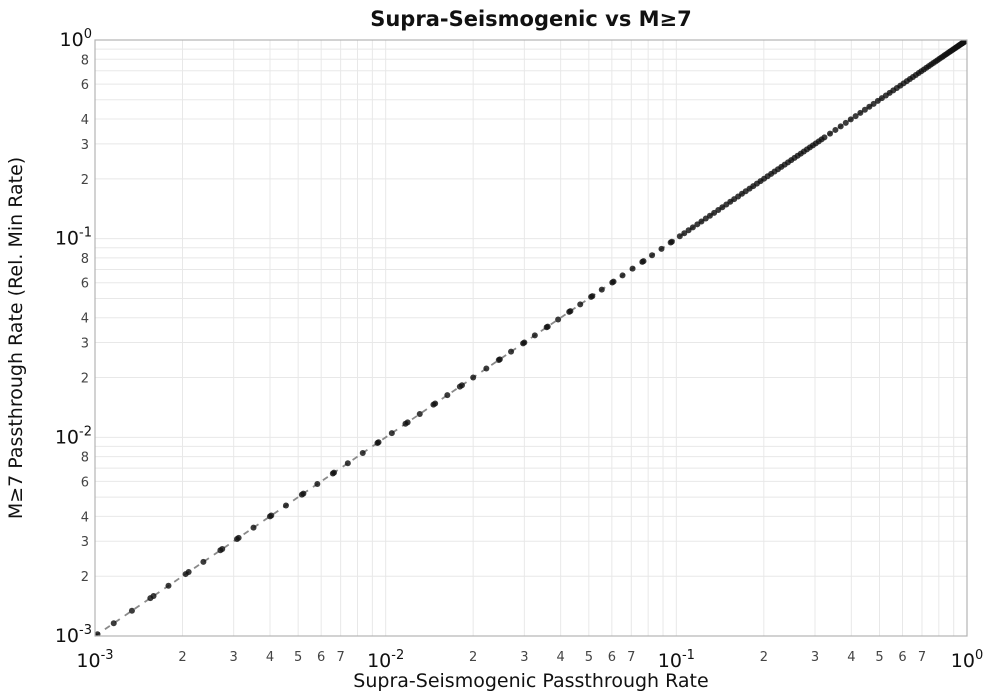 The image size is (1000, 700). I want to click on chart-title: Supra-Seismogenic vs M≥7, so click(531, 19).